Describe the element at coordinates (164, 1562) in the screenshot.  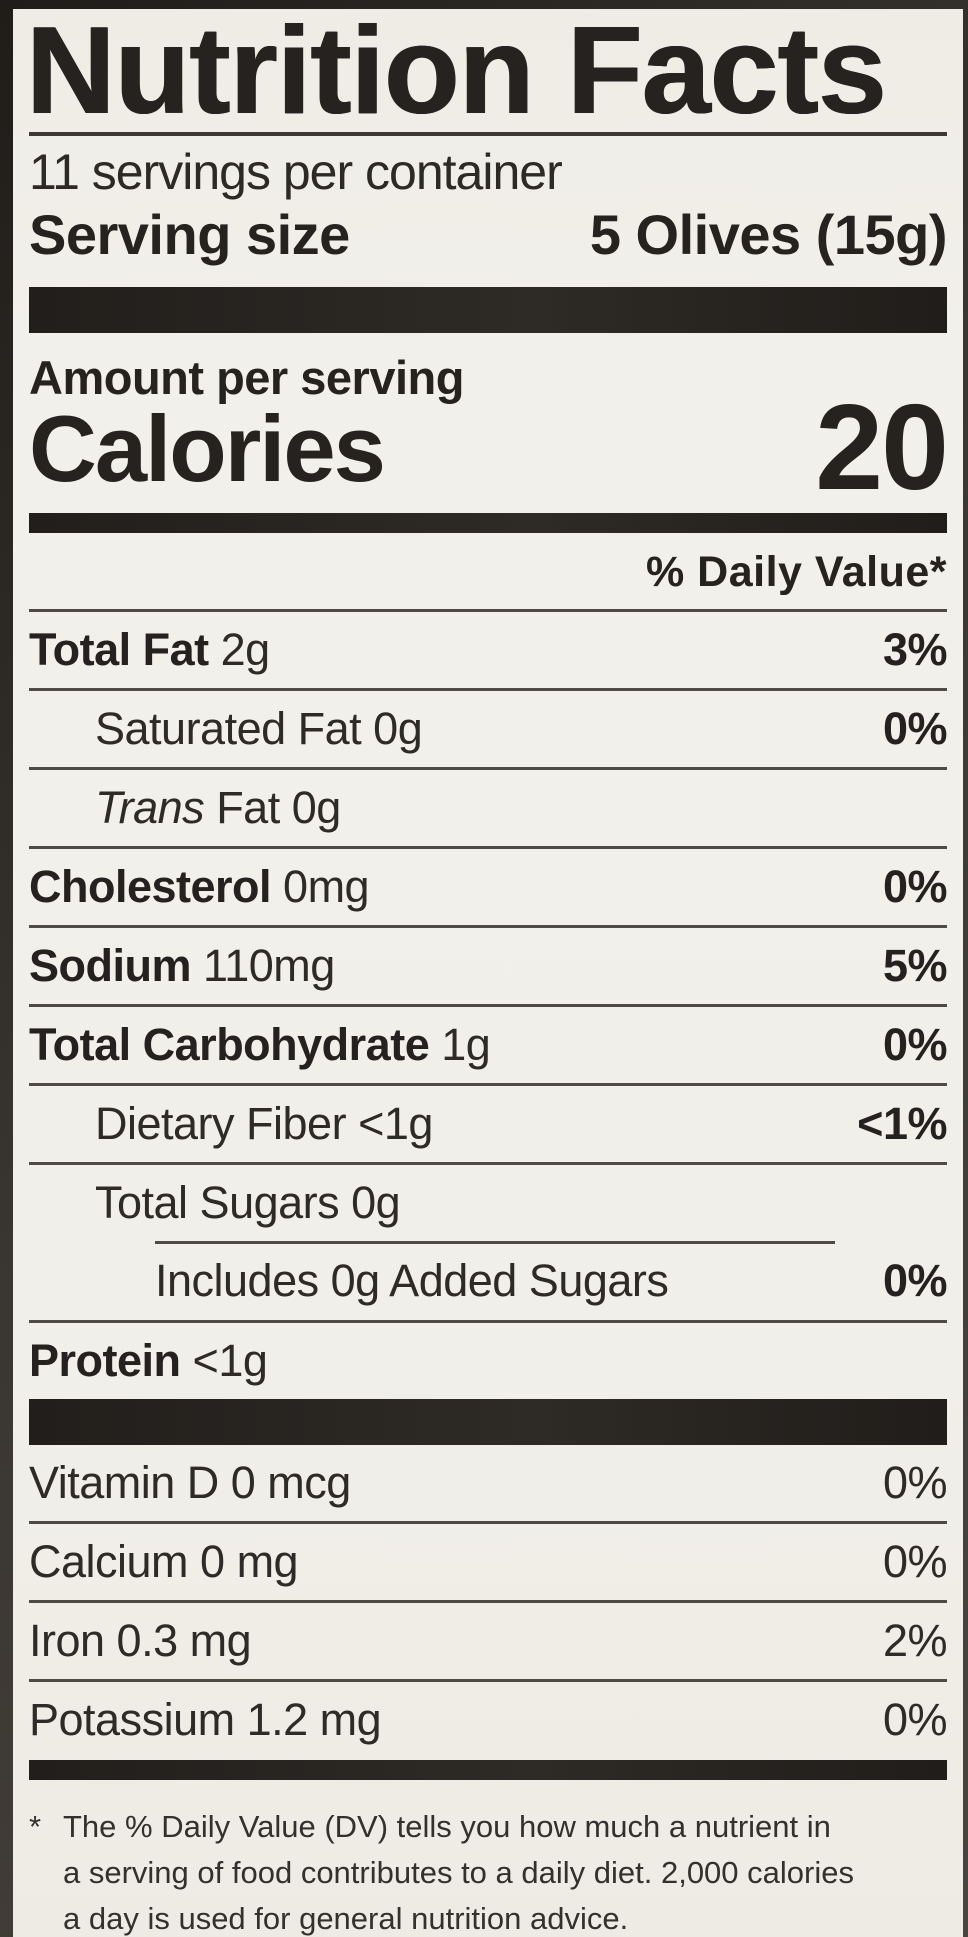
I see `micronutrient-name: Calcium 0 mg` at that location.